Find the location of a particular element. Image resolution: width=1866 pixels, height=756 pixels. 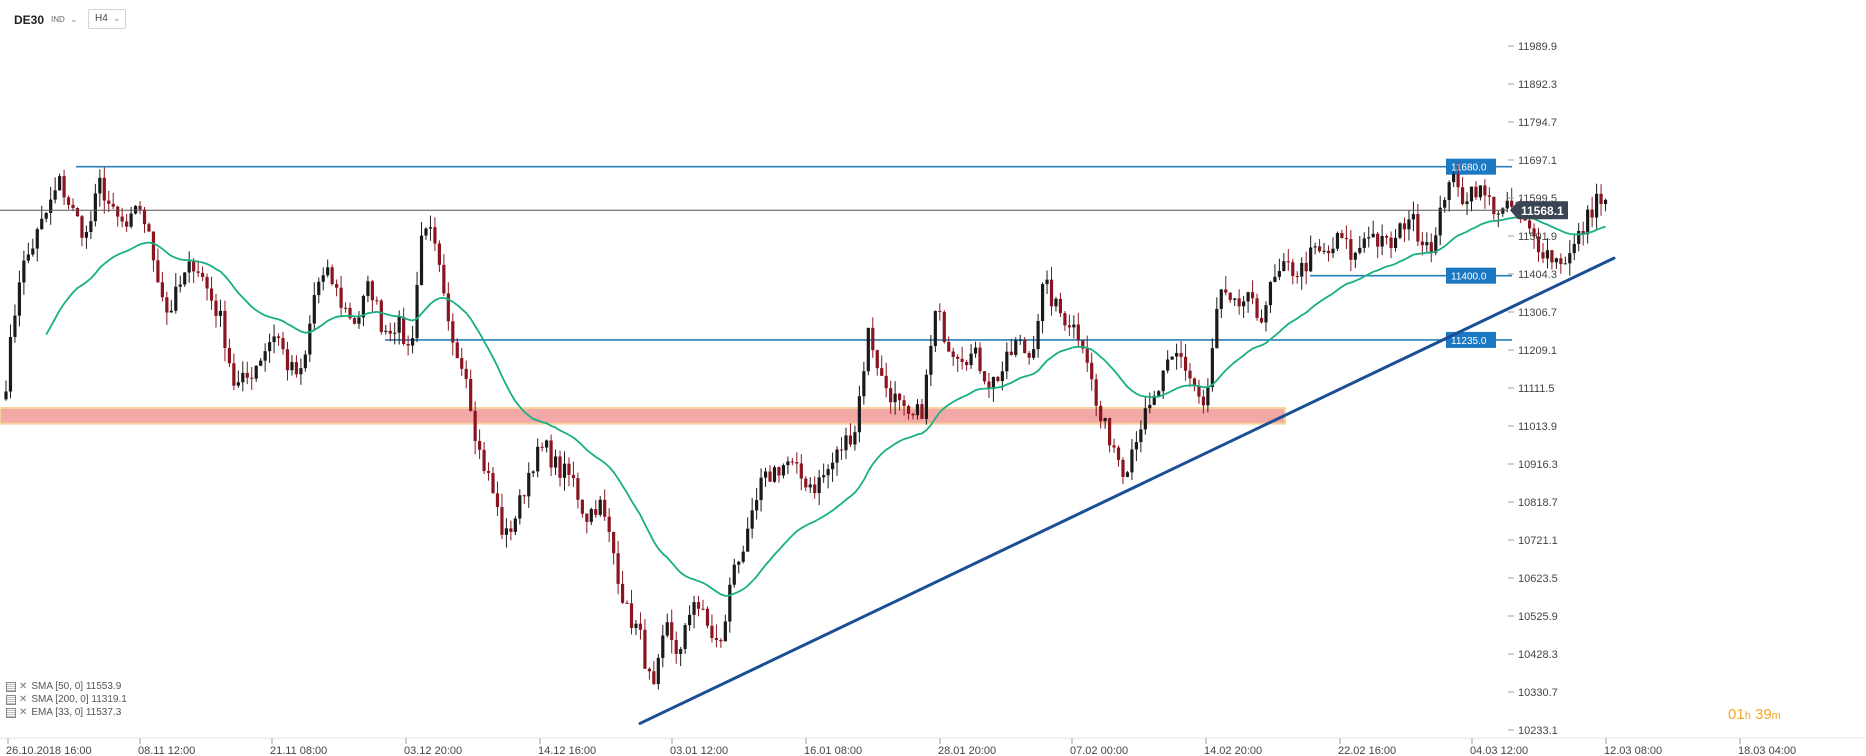

indicator-row: ✕ SMA [200, 0] 11319.1 is located at coordinates (66, 699).